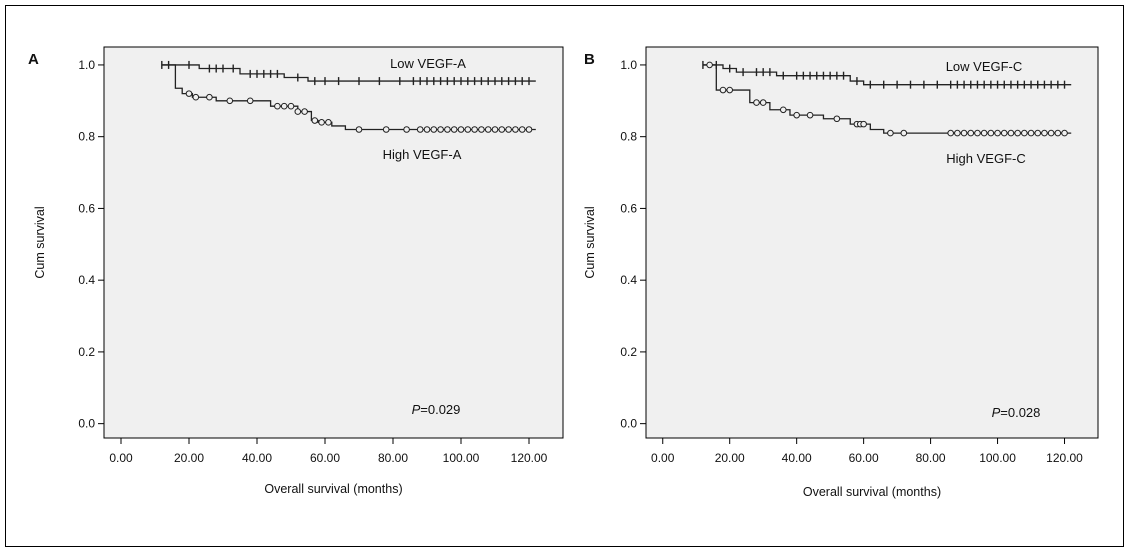 The image size is (1129, 557). I want to click on y-tick-label: 1.0, so click(86, 65).